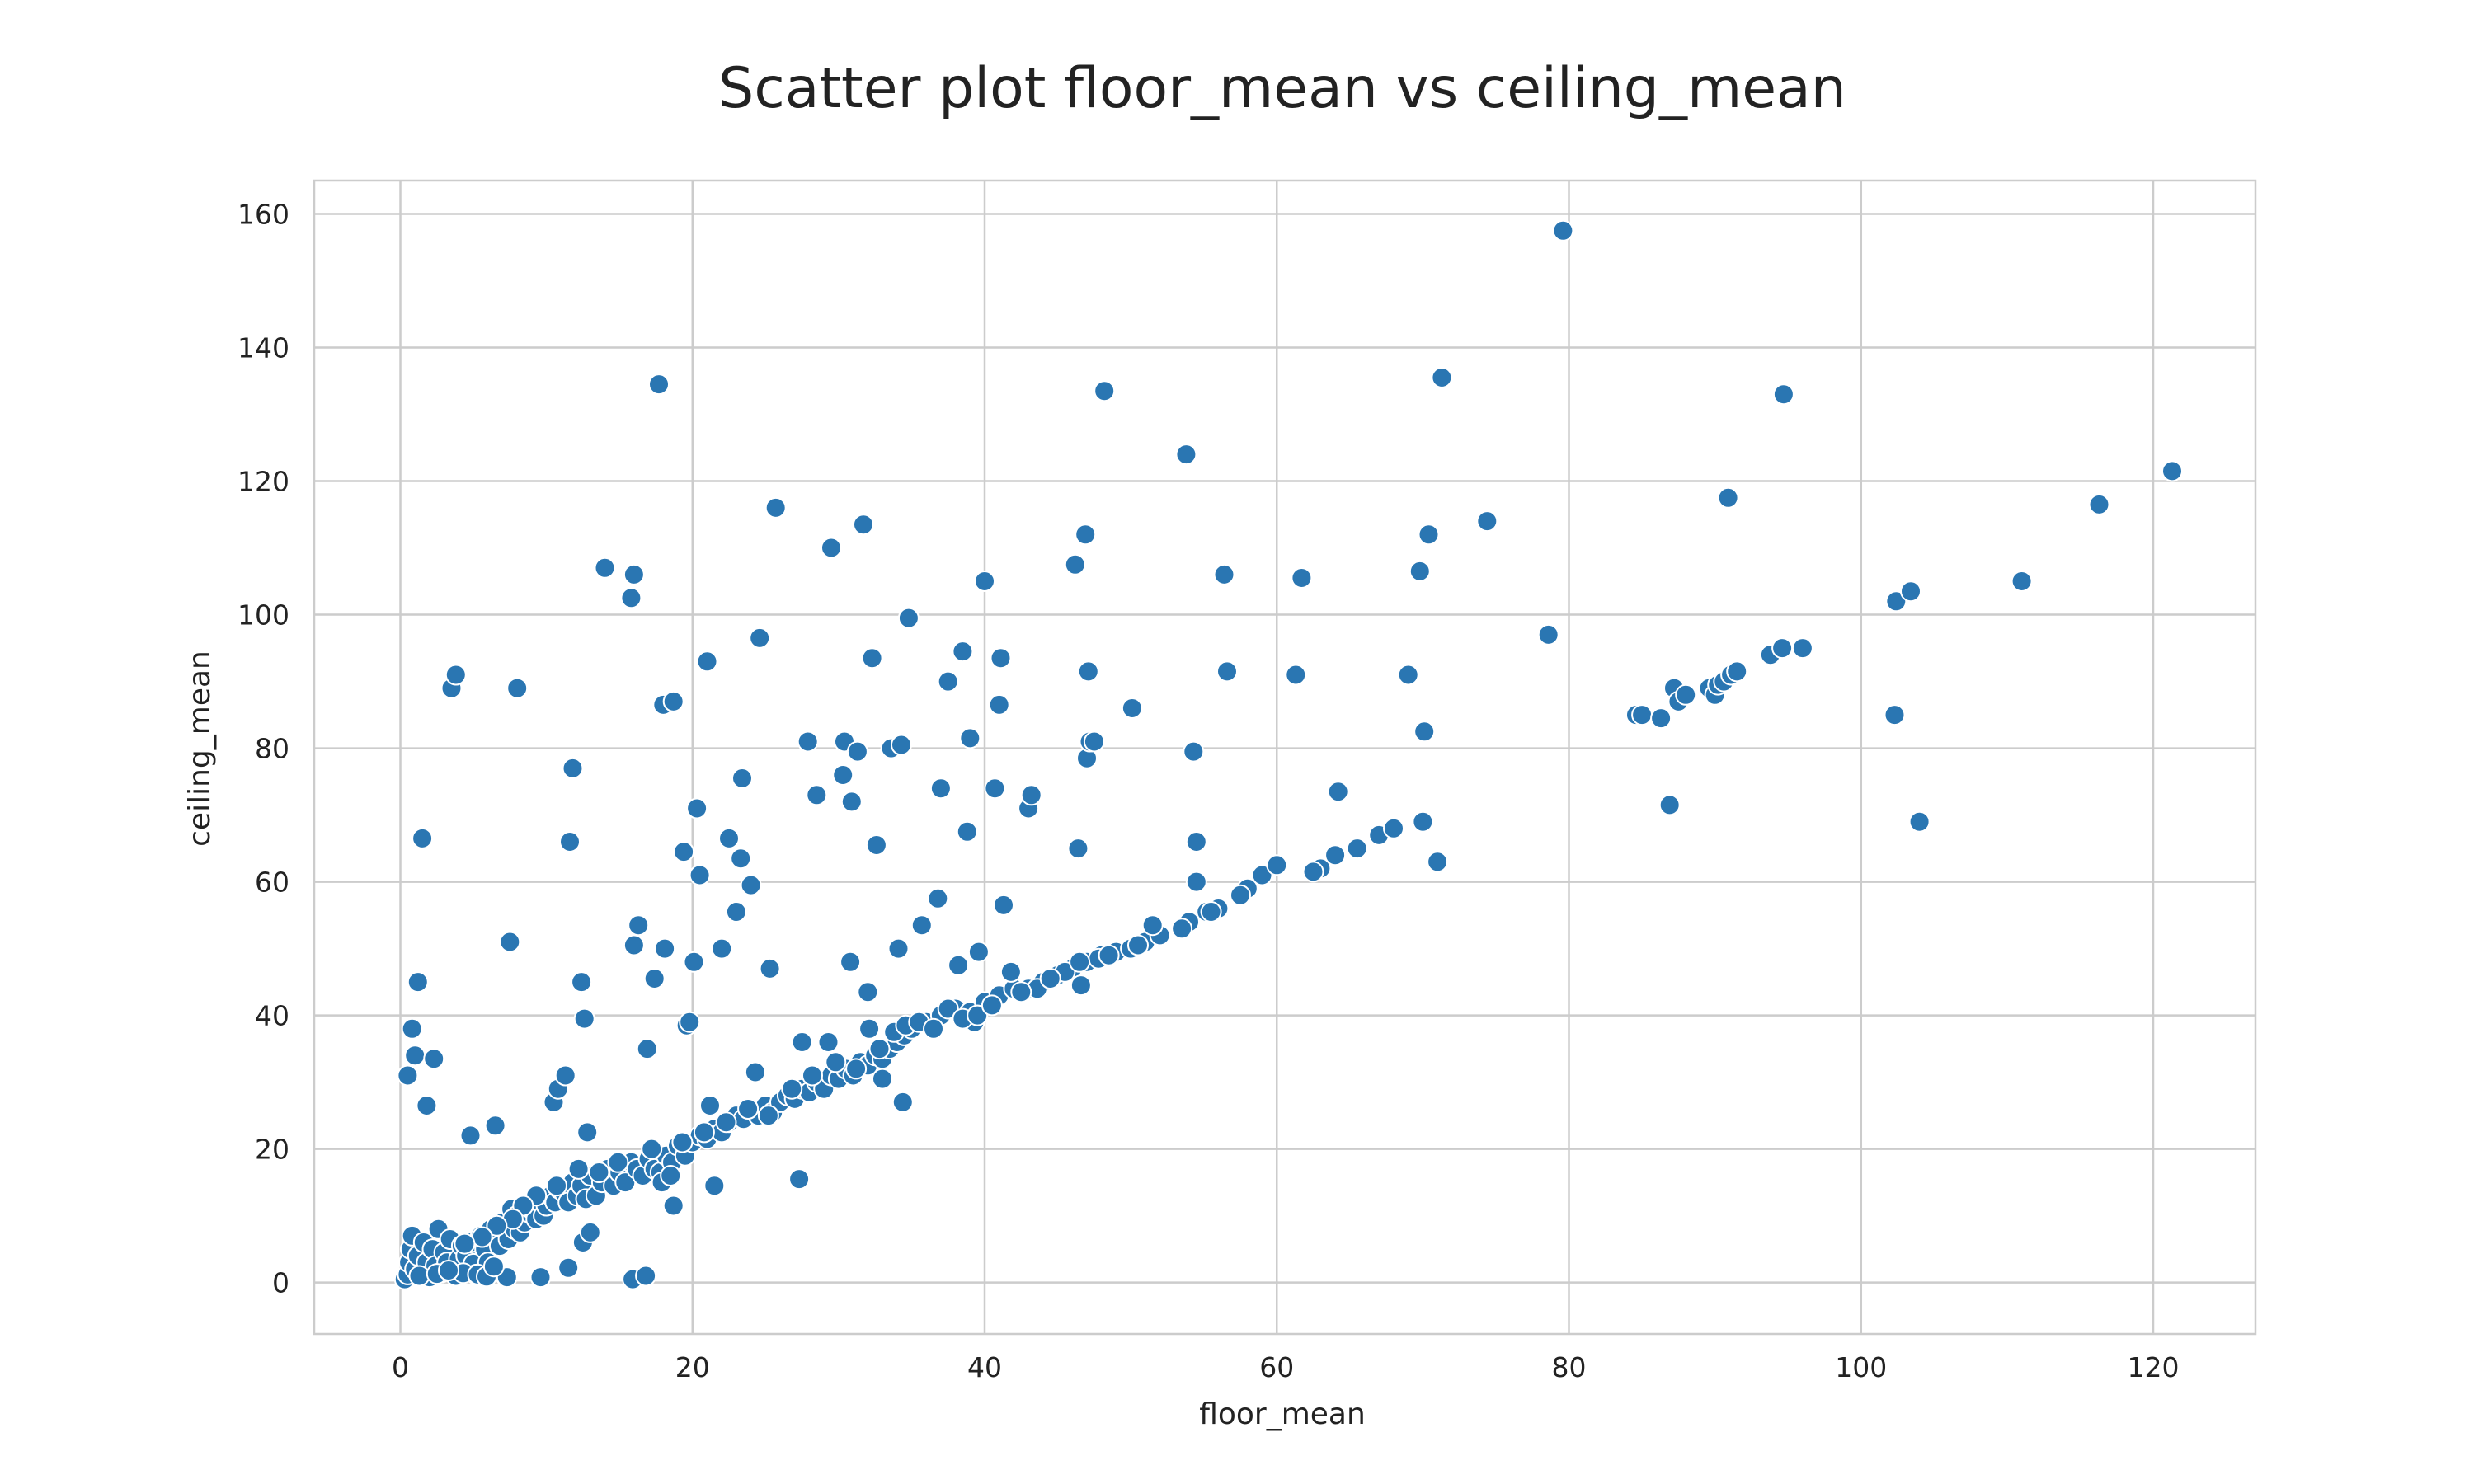 The height and width of the screenshot is (1484, 2474). I want to click on y-tick-label: 20, so click(272, 1150).